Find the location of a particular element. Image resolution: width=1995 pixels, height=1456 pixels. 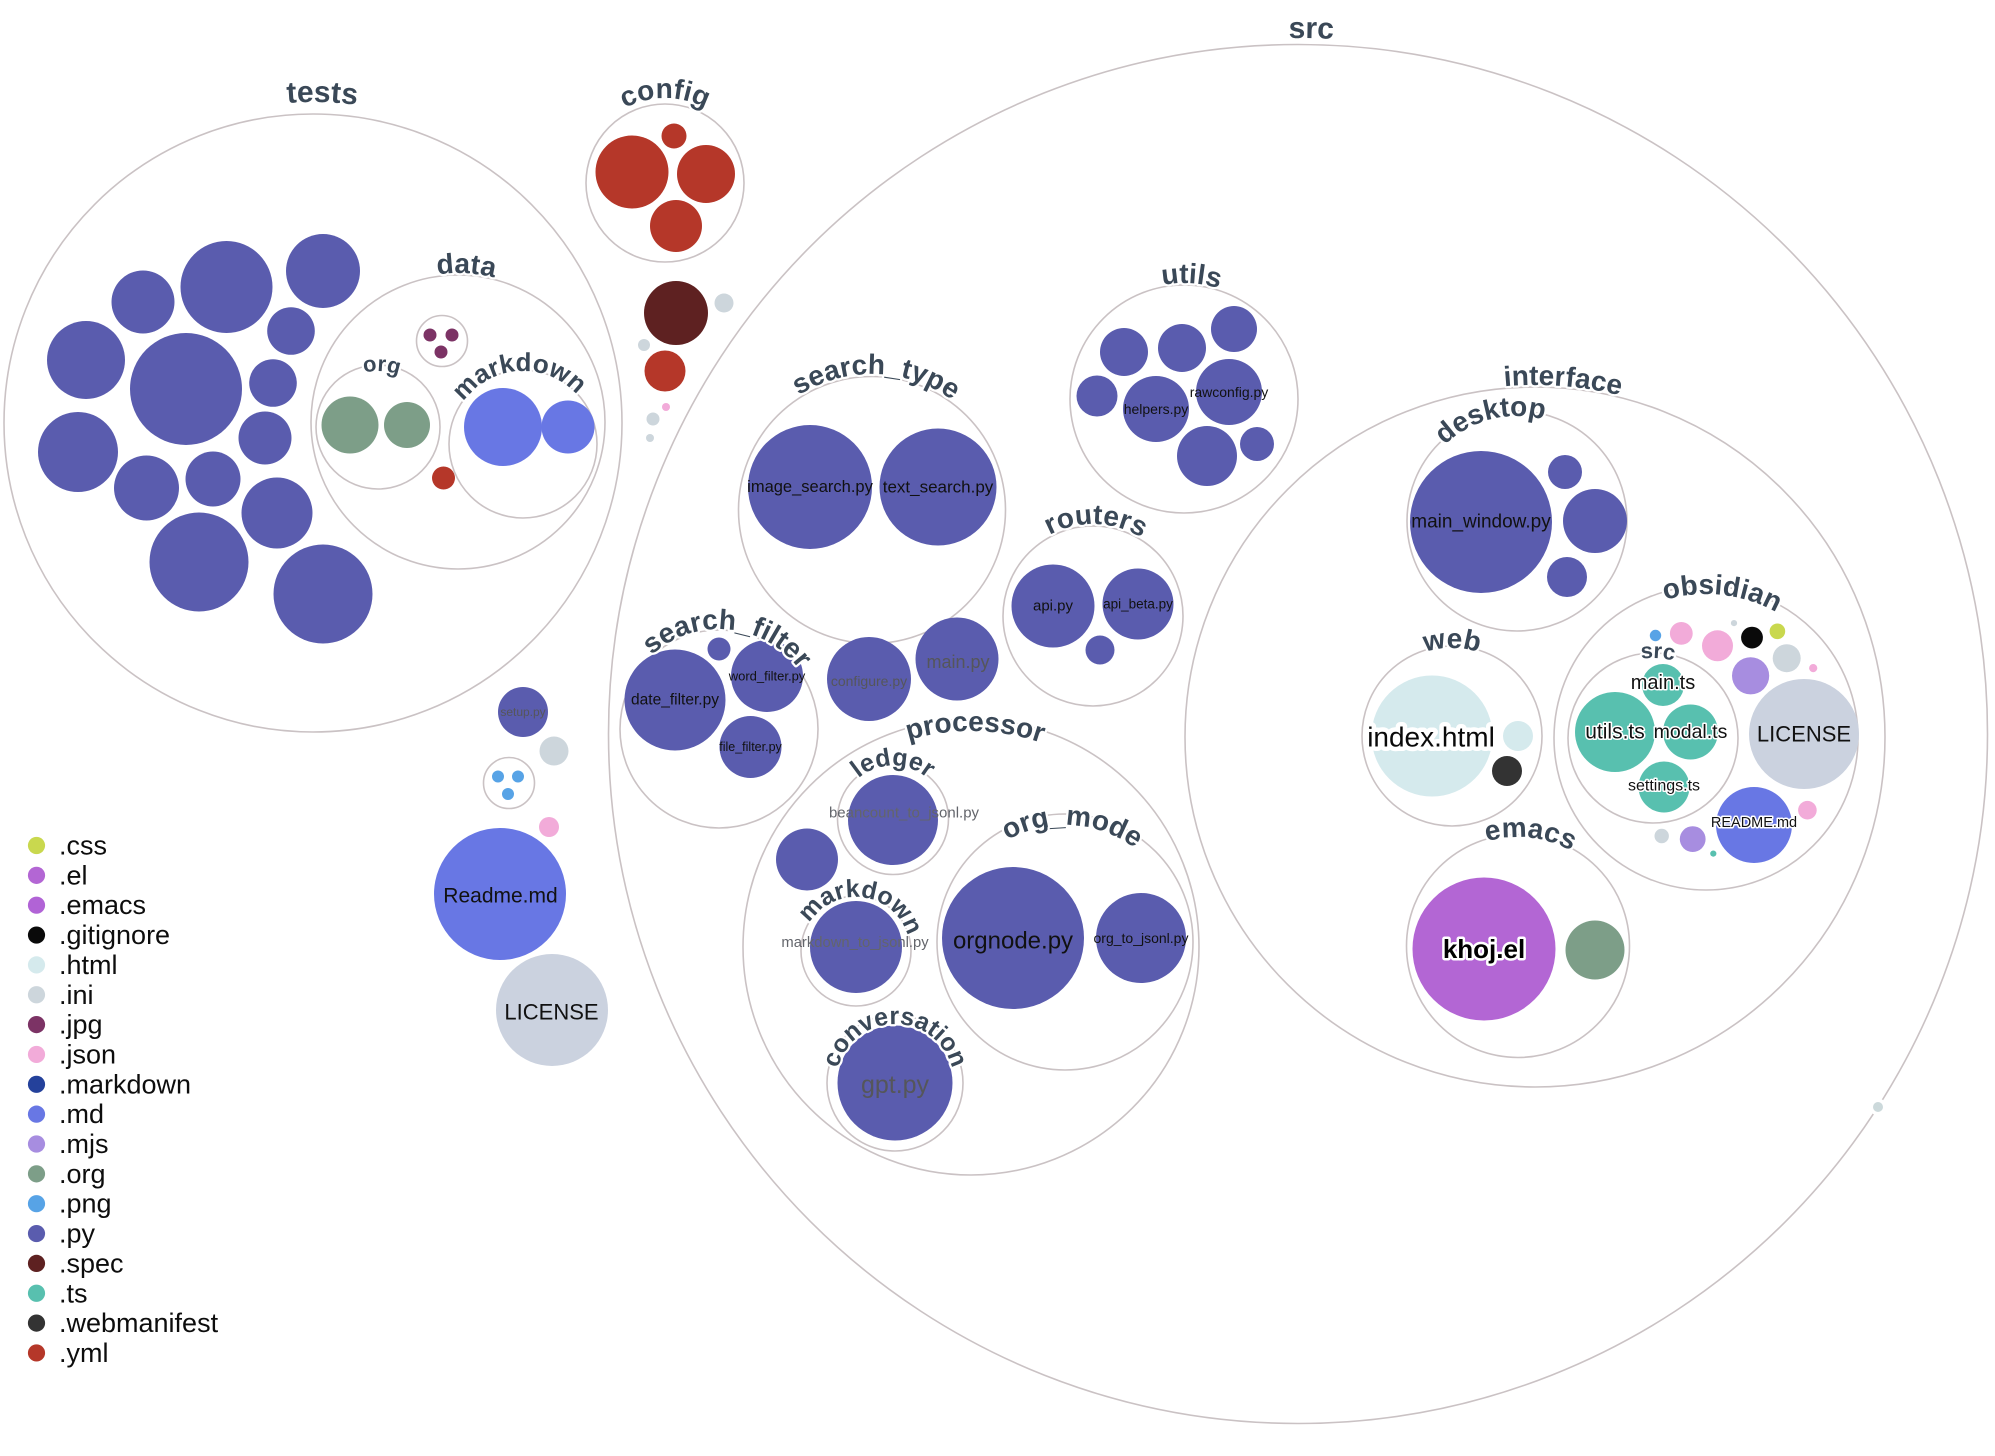

svg-text: utils is located at coordinates (1193, 276).